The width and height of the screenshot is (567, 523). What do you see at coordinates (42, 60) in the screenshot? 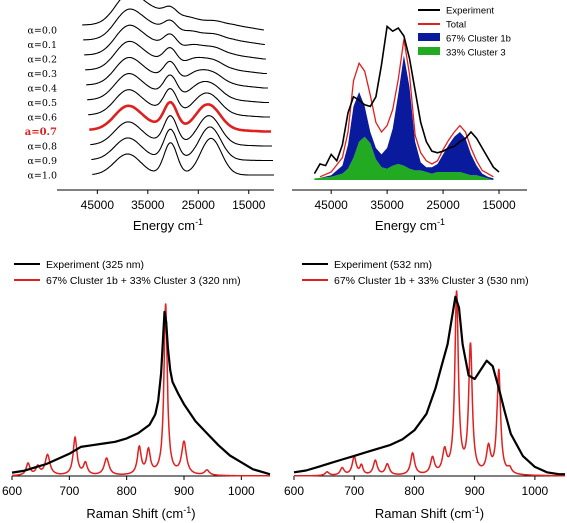
I see `alpha-label: α=0.2` at bounding box center [42, 60].